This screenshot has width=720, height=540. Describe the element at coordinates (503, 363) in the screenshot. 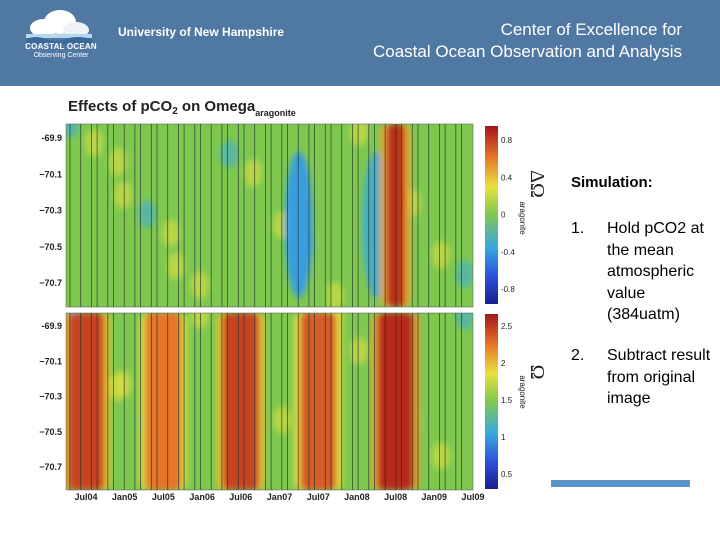

I see `colorbar-tick-label: 2` at that location.